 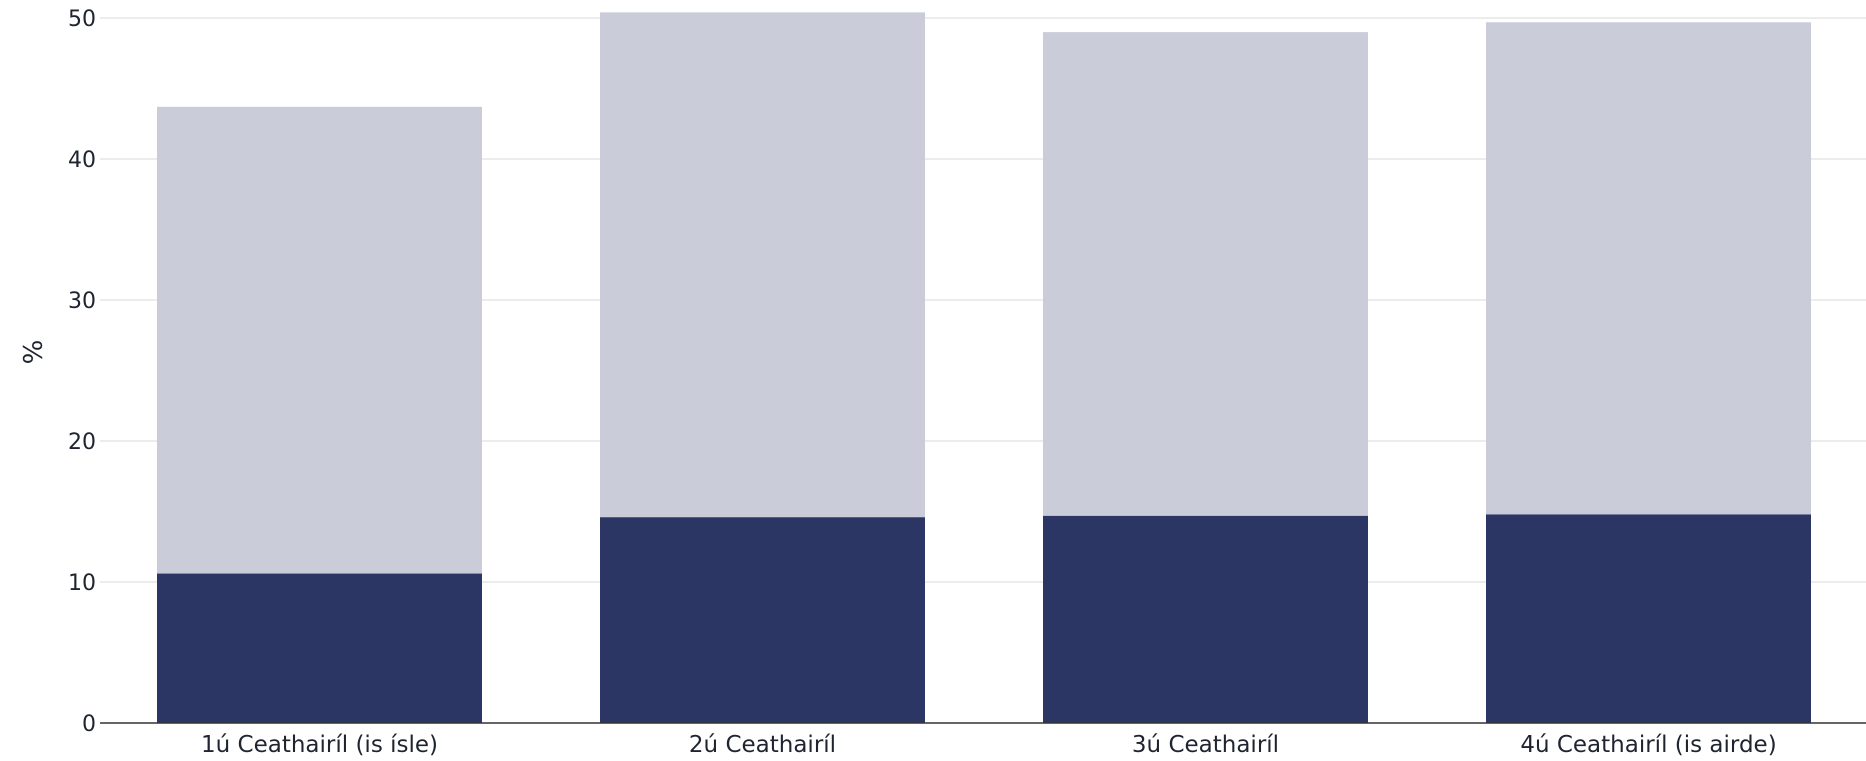 What do you see at coordinates (82, 301) in the screenshot?
I see `y-tick-label: 30` at bounding box center [82, 301].